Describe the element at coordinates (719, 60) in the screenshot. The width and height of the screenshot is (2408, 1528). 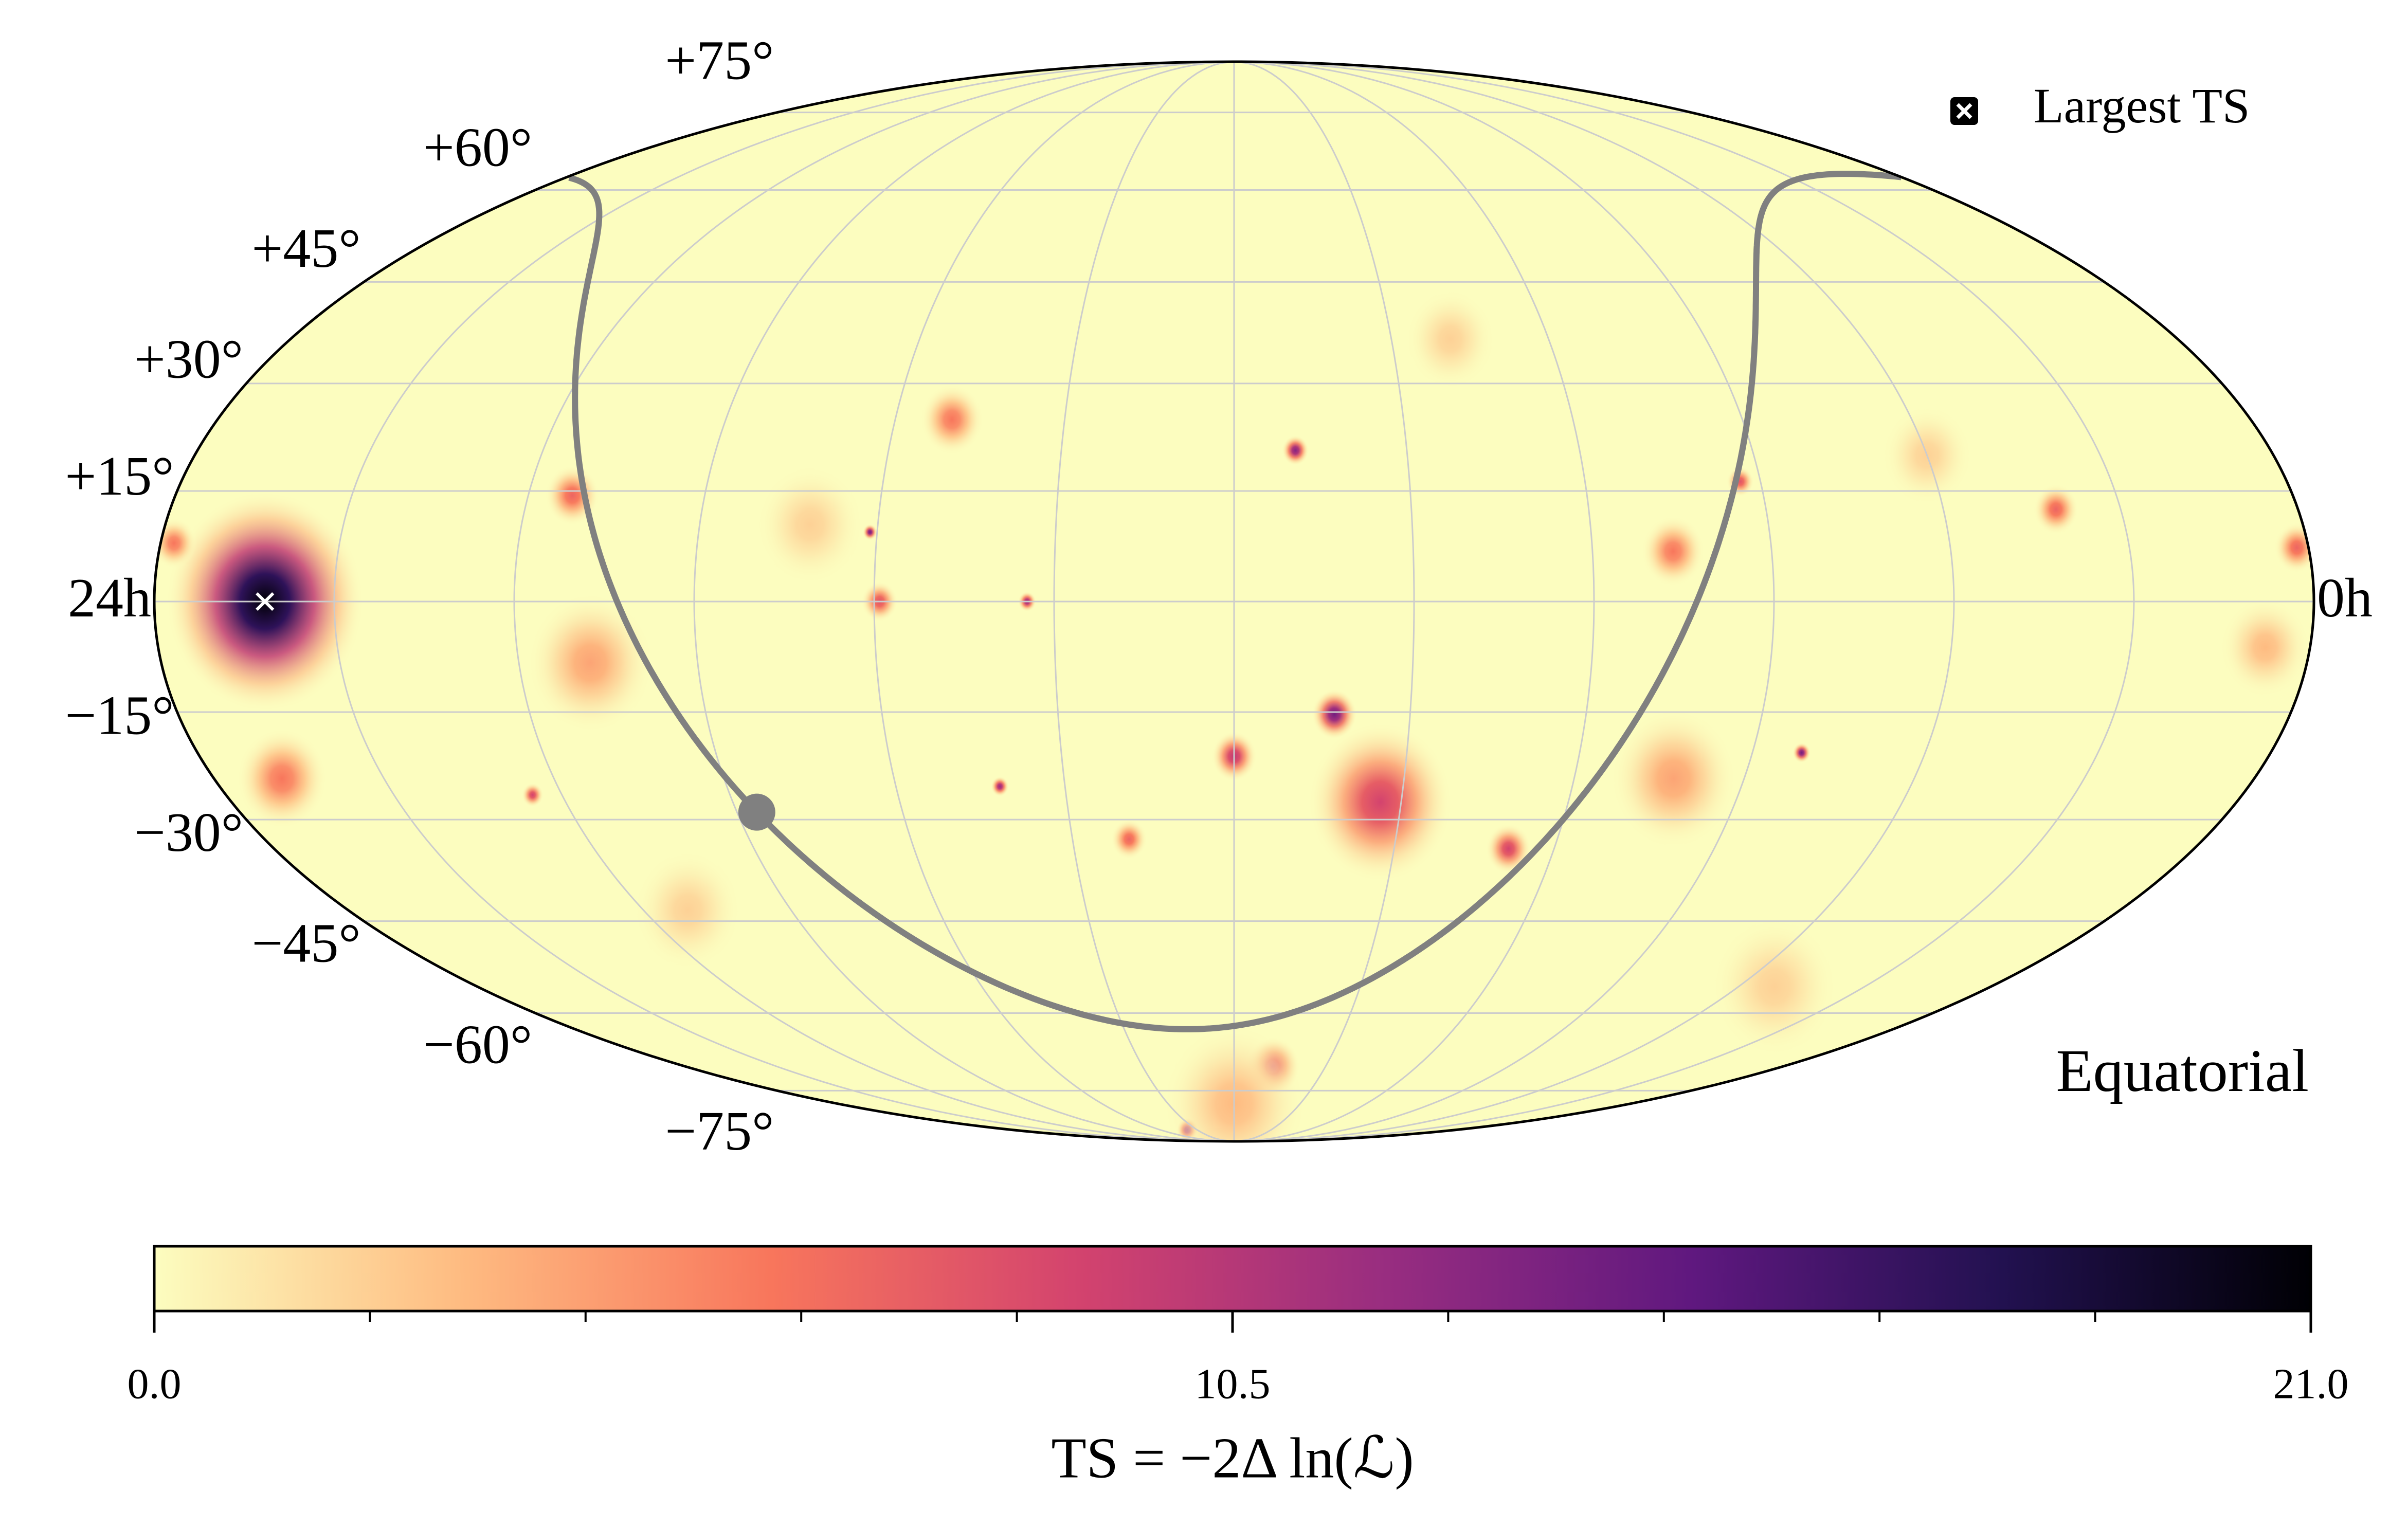
I see `dec-tick-label: +75°` at that location.